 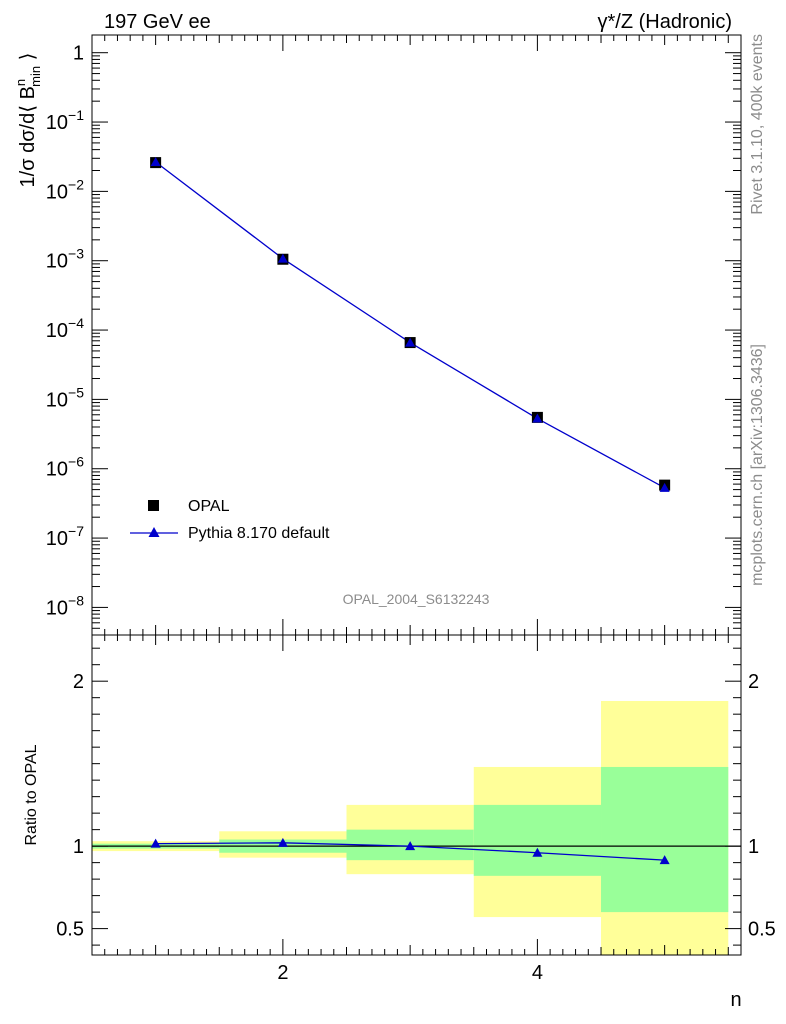 I want to click on analysis-watermark: OPAL_2004_S6132243, so click(x=416, y=599).